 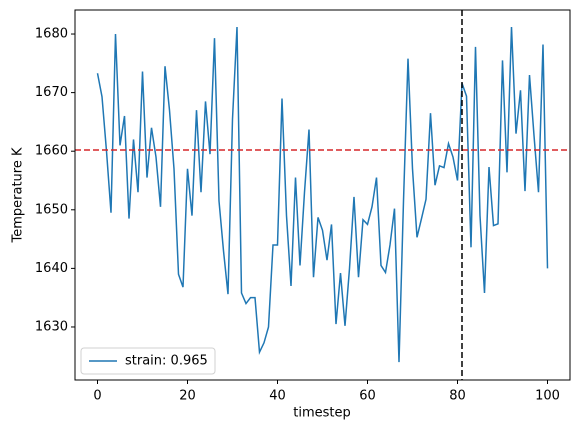 What do you see at coordinates (187, 396) in the screenshot?
I see `x-tick-label: 20` at bounding box center [187, 396].